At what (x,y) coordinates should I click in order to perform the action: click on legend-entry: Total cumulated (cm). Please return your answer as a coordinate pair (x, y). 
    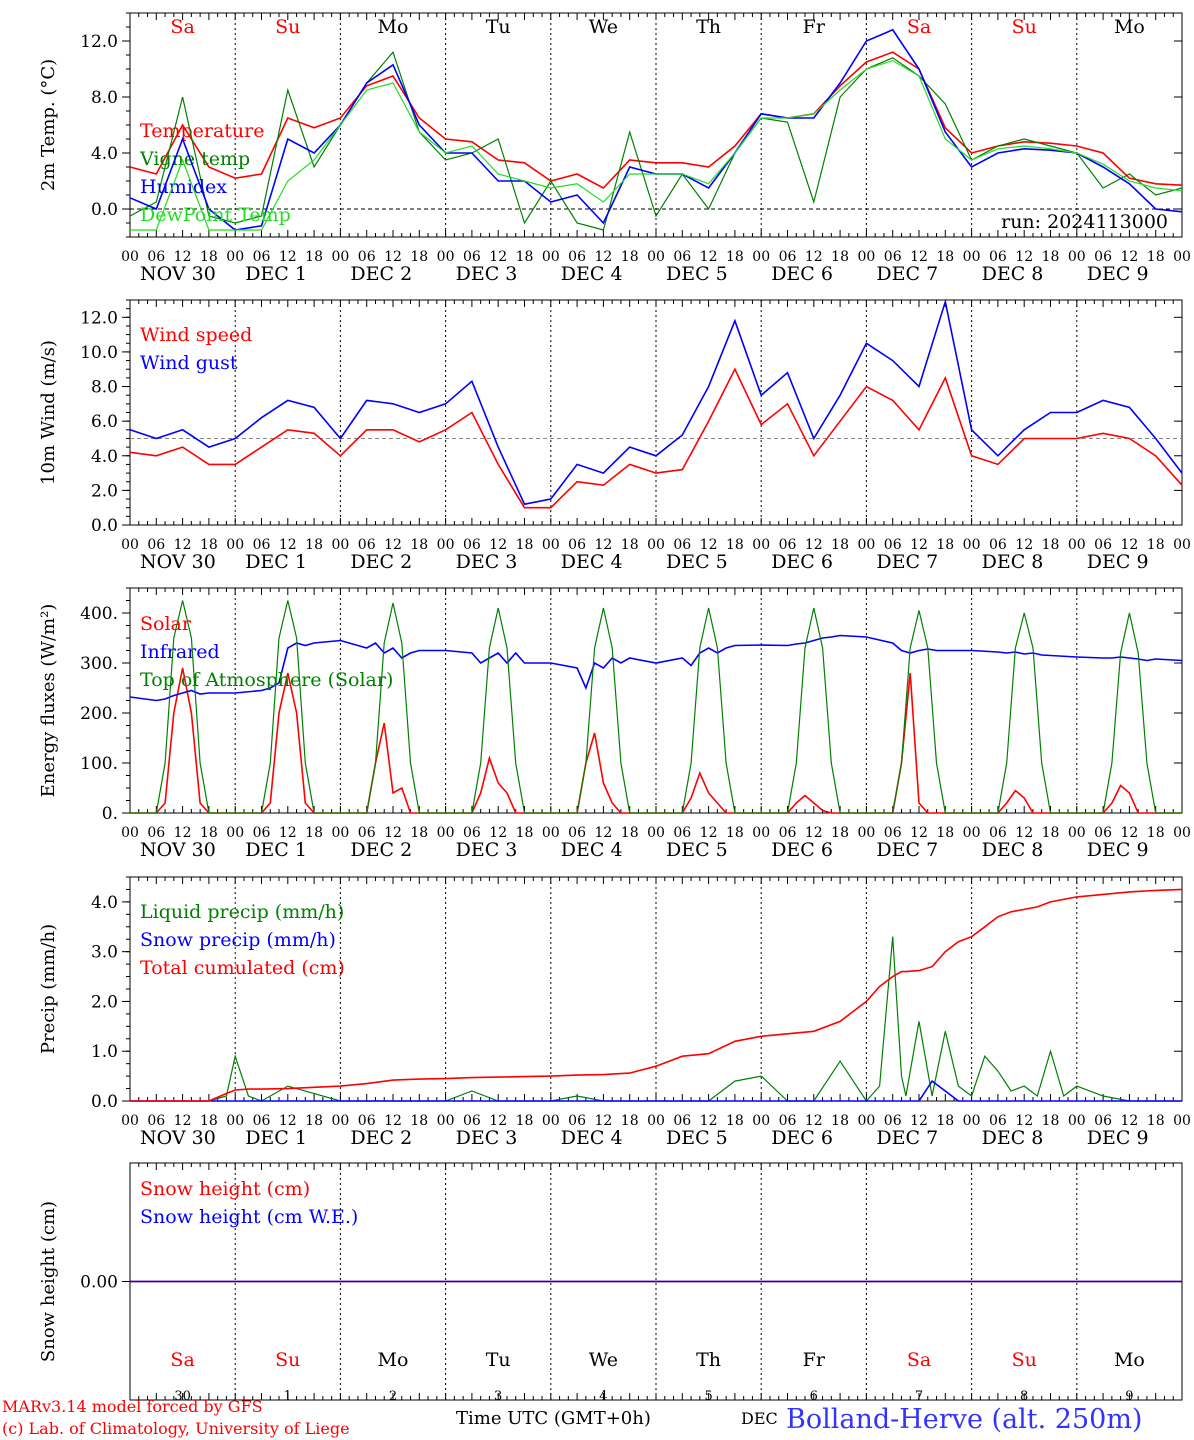
    Looking at the image, I should click on (242, 968).